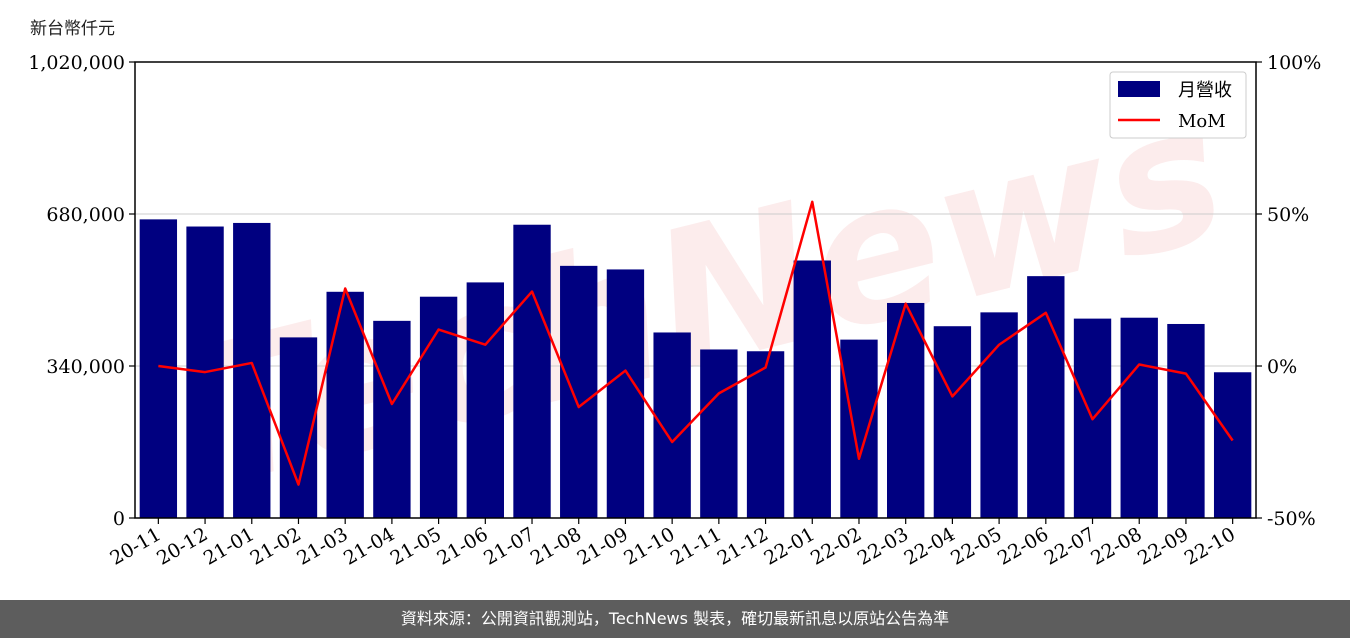  Describe the element at coordinates (229, 546) in the screenshot. I see `x-tick-label: 21-01` at that location.